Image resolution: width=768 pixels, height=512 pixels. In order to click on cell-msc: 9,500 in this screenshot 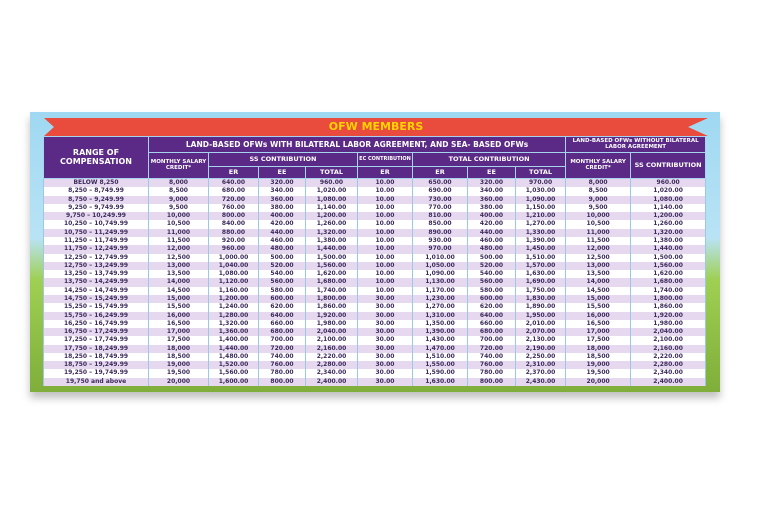, I will do `click(178, 208)`.